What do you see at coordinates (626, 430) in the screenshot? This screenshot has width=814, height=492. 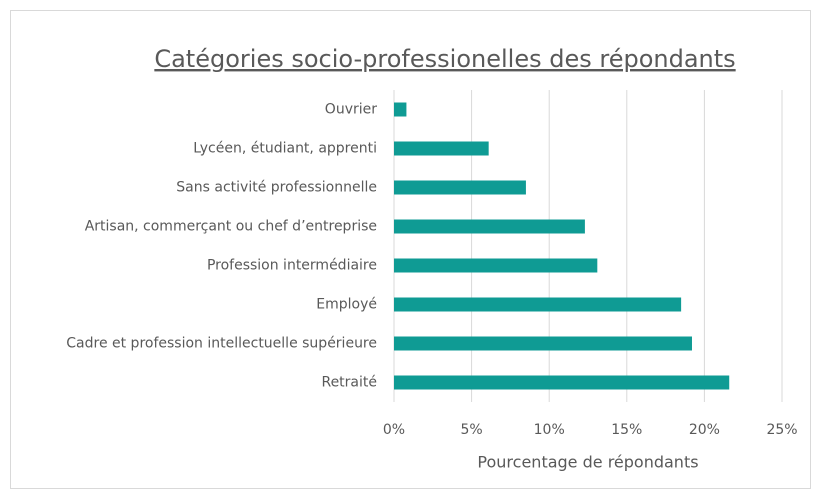 I see `x-tick-label: 15%` at bounding box center [626, 430].